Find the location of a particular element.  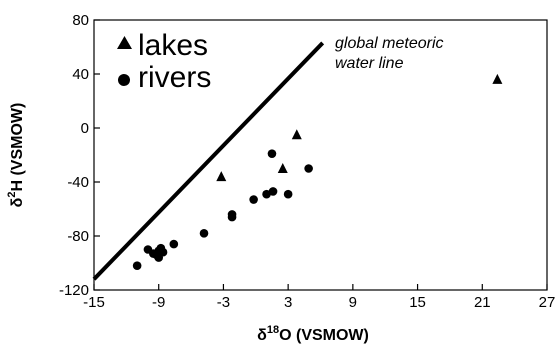

x-tick-label: 27 is located at coordinates (547, 302).